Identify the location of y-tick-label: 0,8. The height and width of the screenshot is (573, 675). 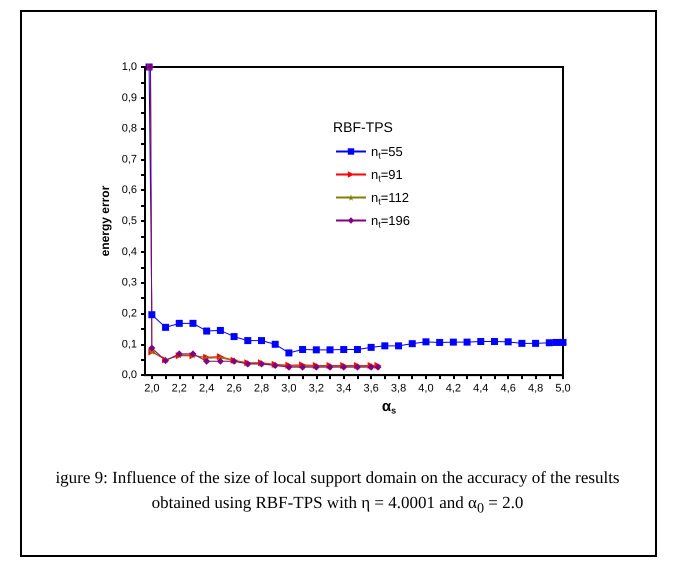
(129, 128).